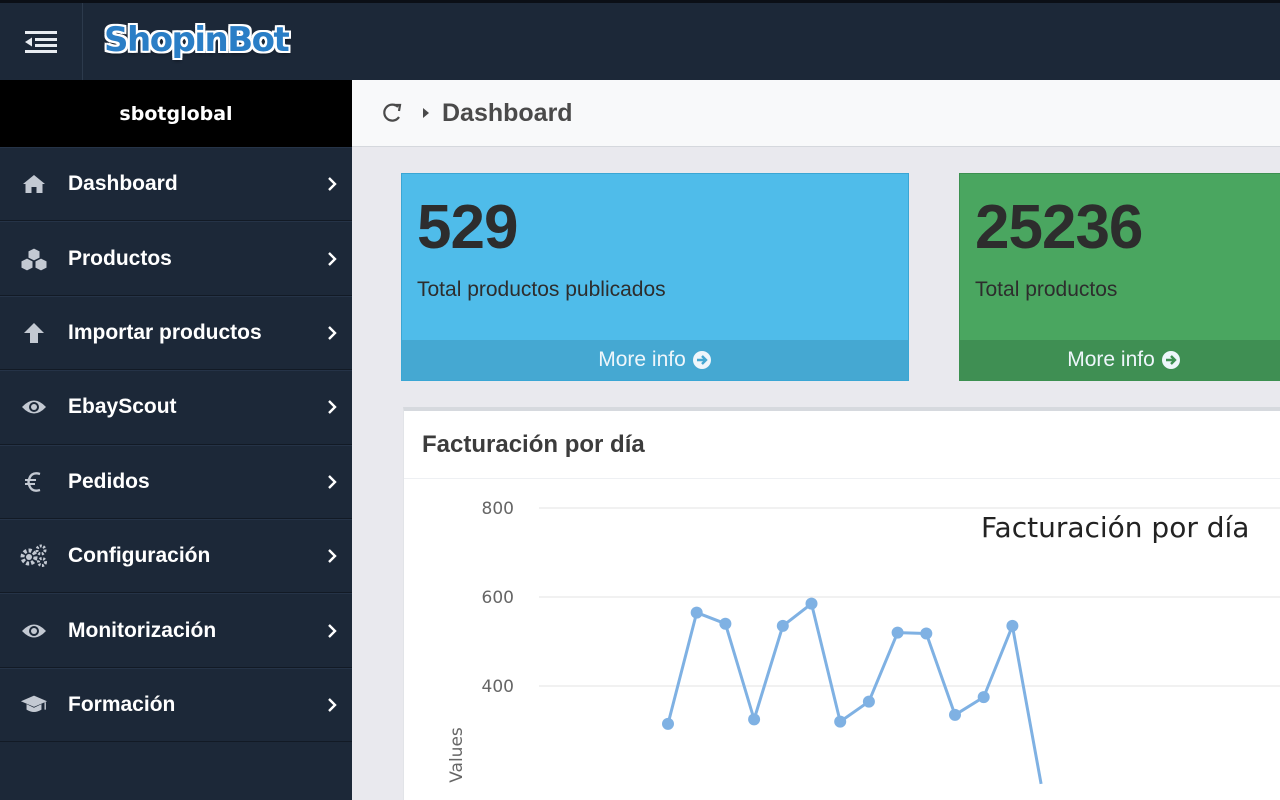 This screenshot has width=1280, height=800. What do you see at coordinates (142, 630) in the screenshot?
I see `sidebar-item-label: Monitorización` at bounding box center [142, 630].